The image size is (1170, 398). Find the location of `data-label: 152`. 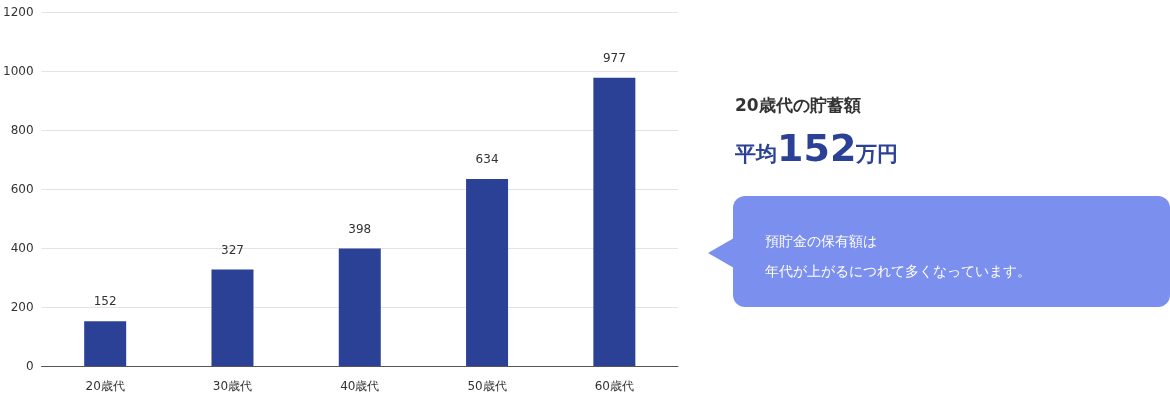

data-label: 152 is located at coordinates (105, 301).